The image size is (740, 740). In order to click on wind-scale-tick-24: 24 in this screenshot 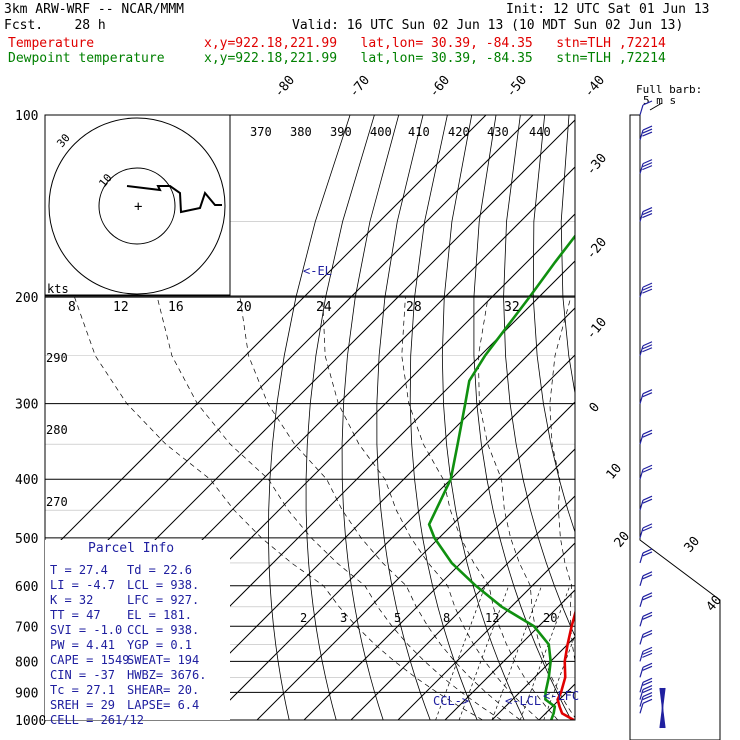, I will do `click(324, 307)`.